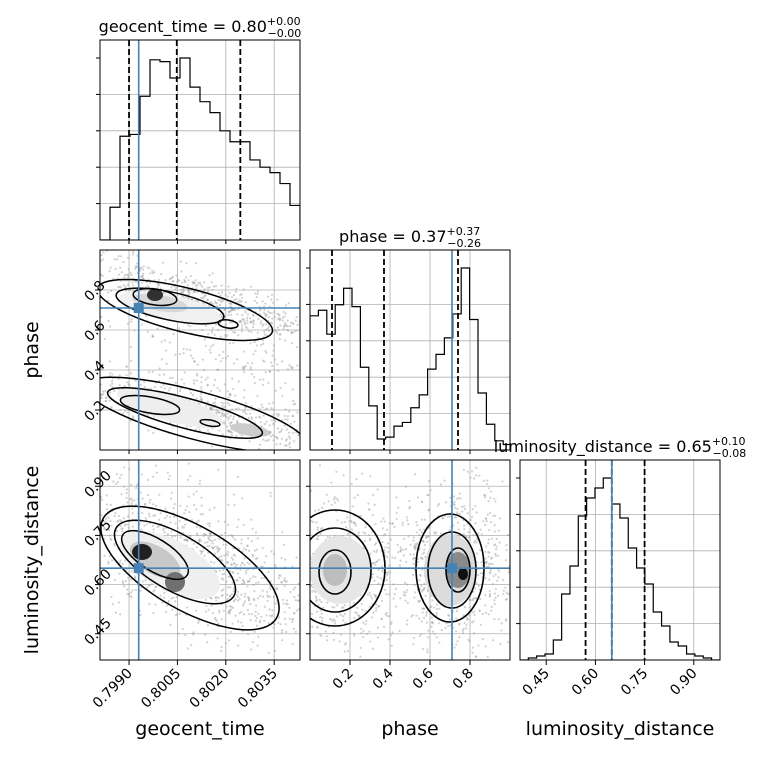 The width and height of the screenshot is (760, 764). Describe the element at coordinates (464, 243) in the screenshot. I see `title-minus-error: −0.26` at that location.